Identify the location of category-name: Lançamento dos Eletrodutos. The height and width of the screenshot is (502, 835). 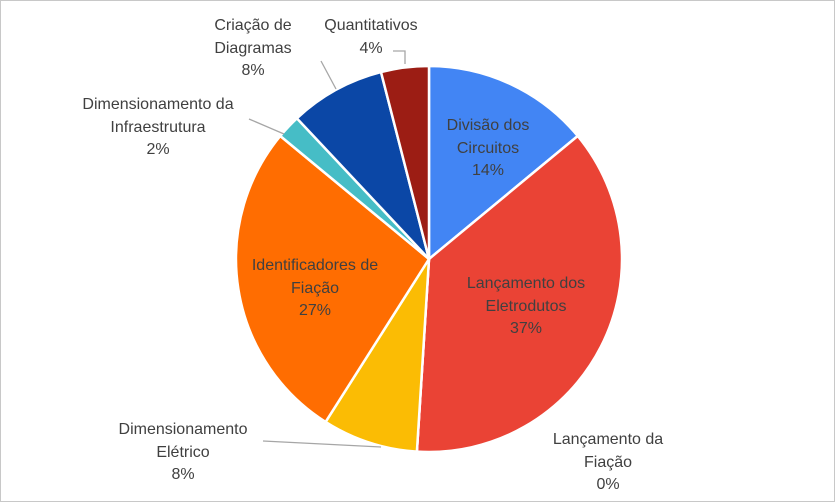
(526, 295).